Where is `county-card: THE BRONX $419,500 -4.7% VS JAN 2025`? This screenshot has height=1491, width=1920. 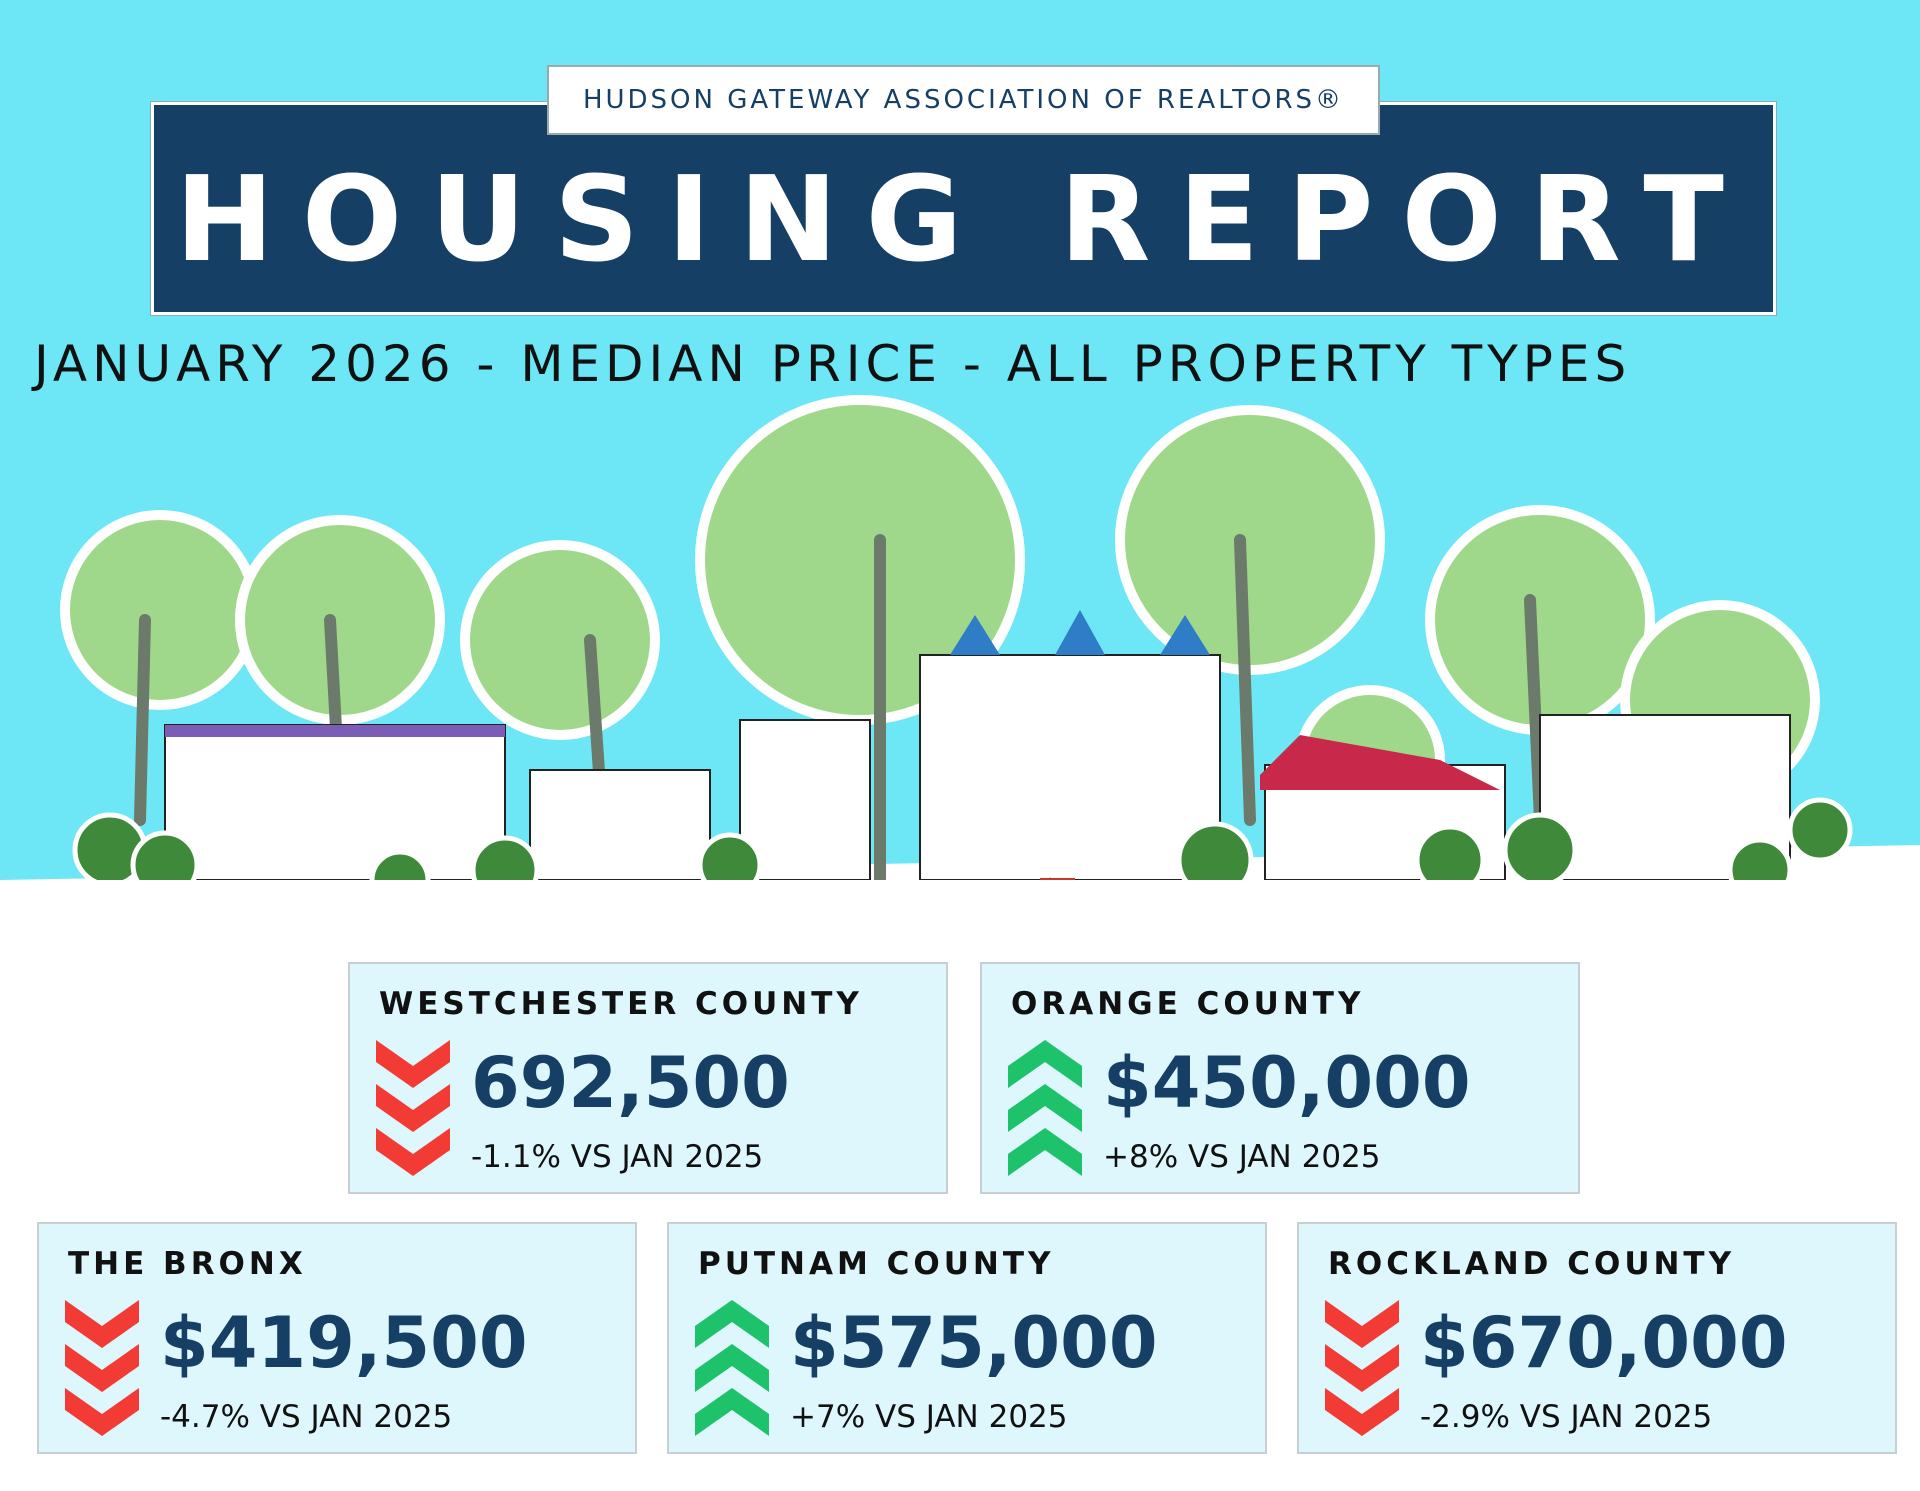 county-card: THE BRONX $419,500 -4.7% VS JAN 2025 is located at coordinates (337, 1338).